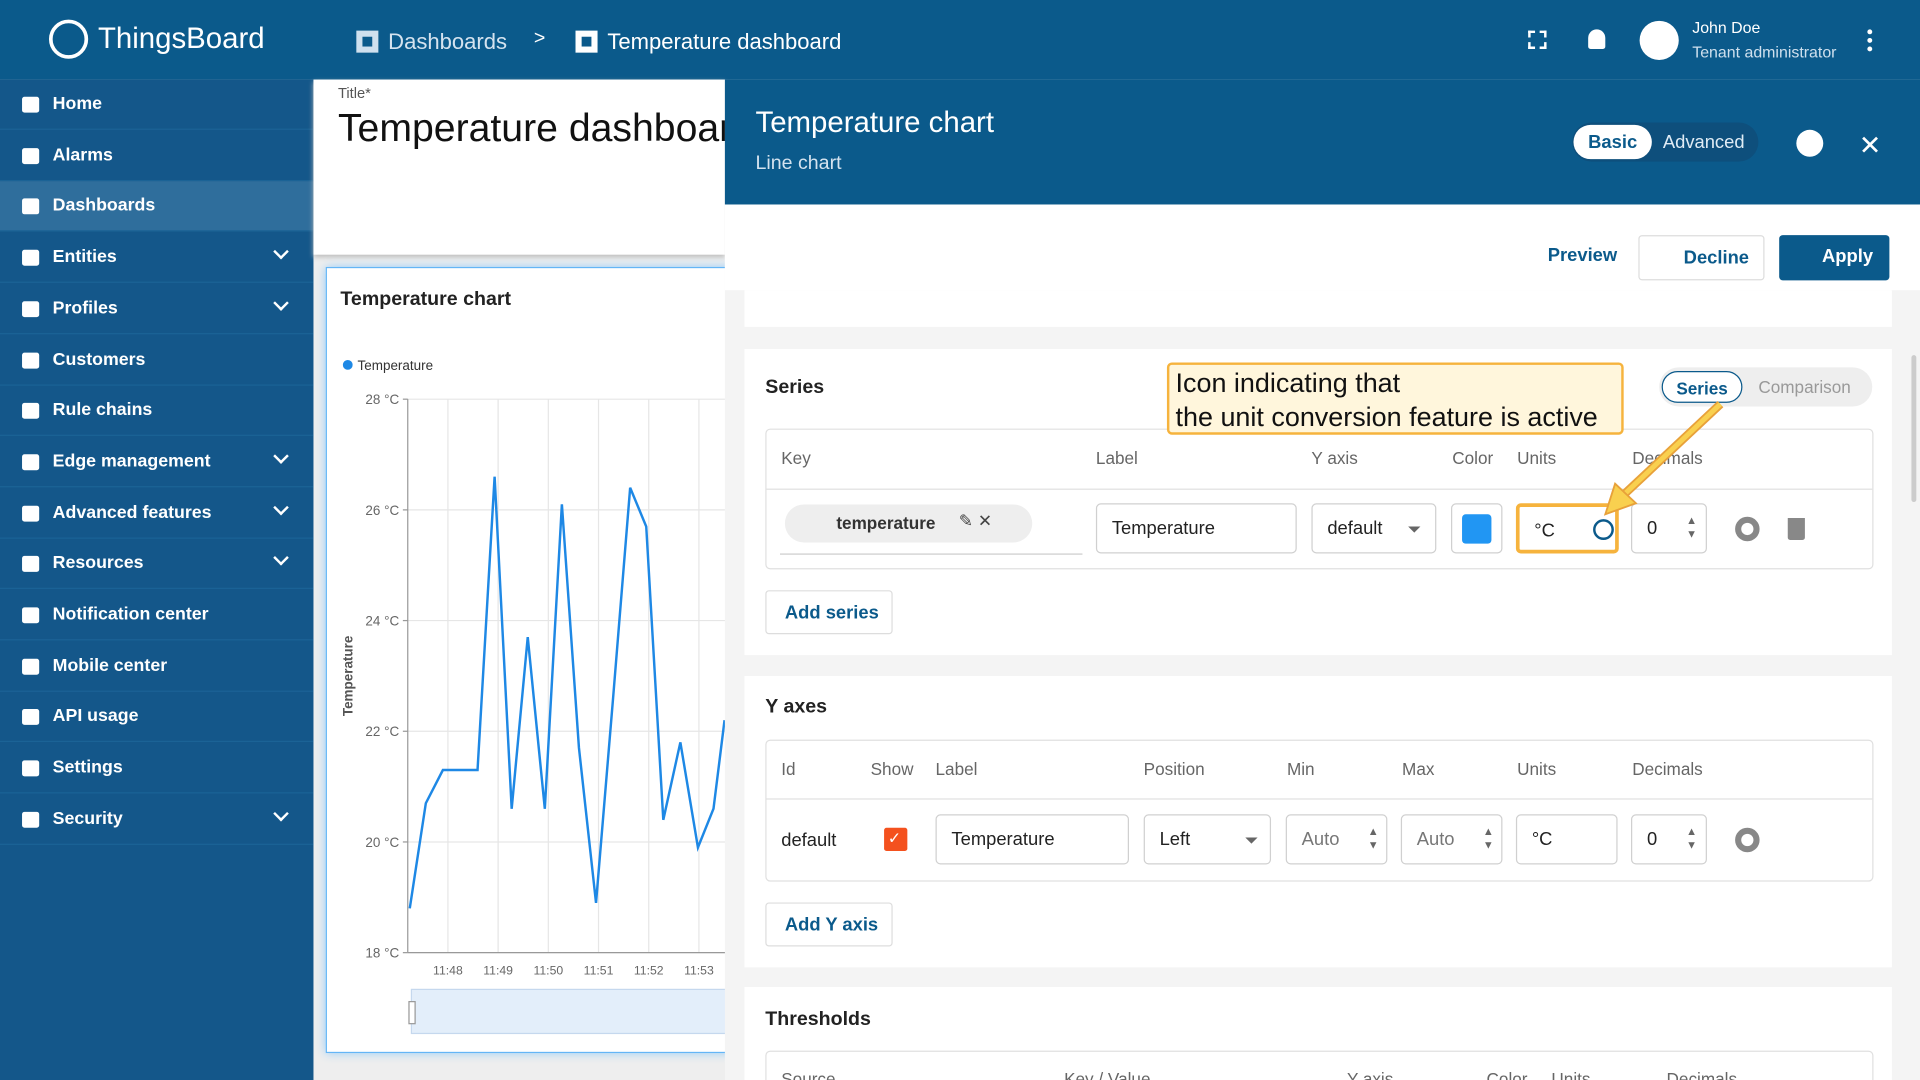  I want to click on nav-item: Customers, so click(157, 360).